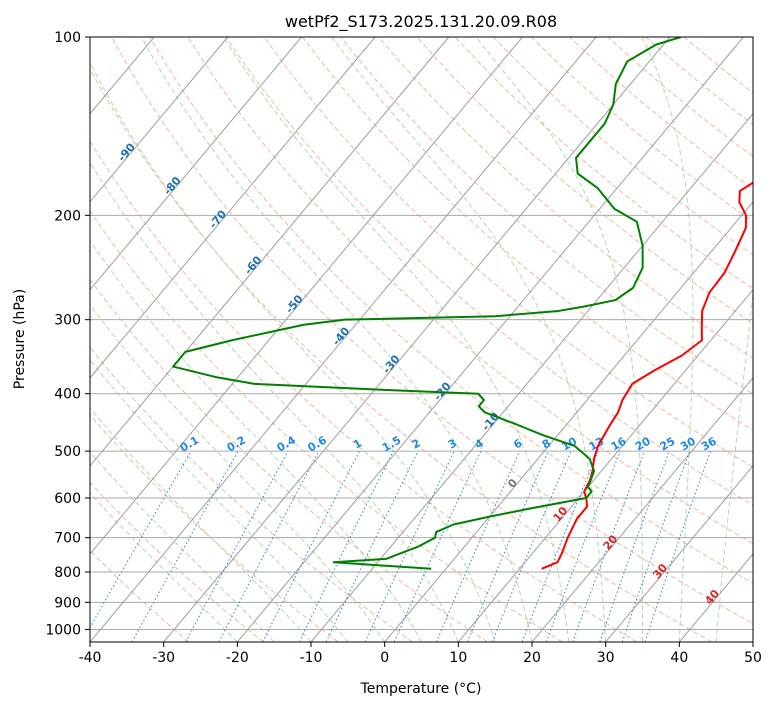 This screenshot has width=775, height=708. Describe the element at coordinates (67, 539) in the screenshot. I see `y-tick-label: 700` at that location.